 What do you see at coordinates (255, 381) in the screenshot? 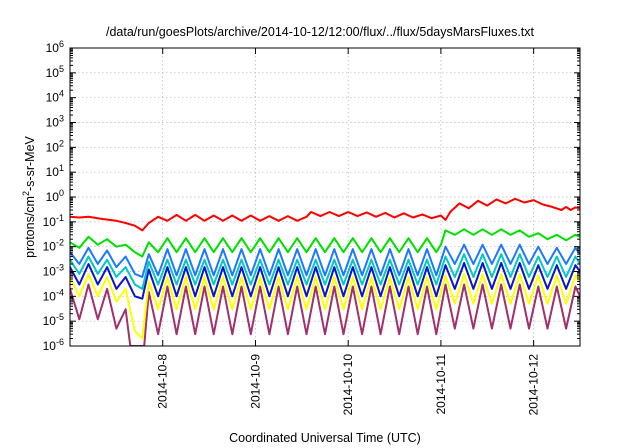
I see `x-tick-label: 2014-10-9` at bounding box center [255, 381].